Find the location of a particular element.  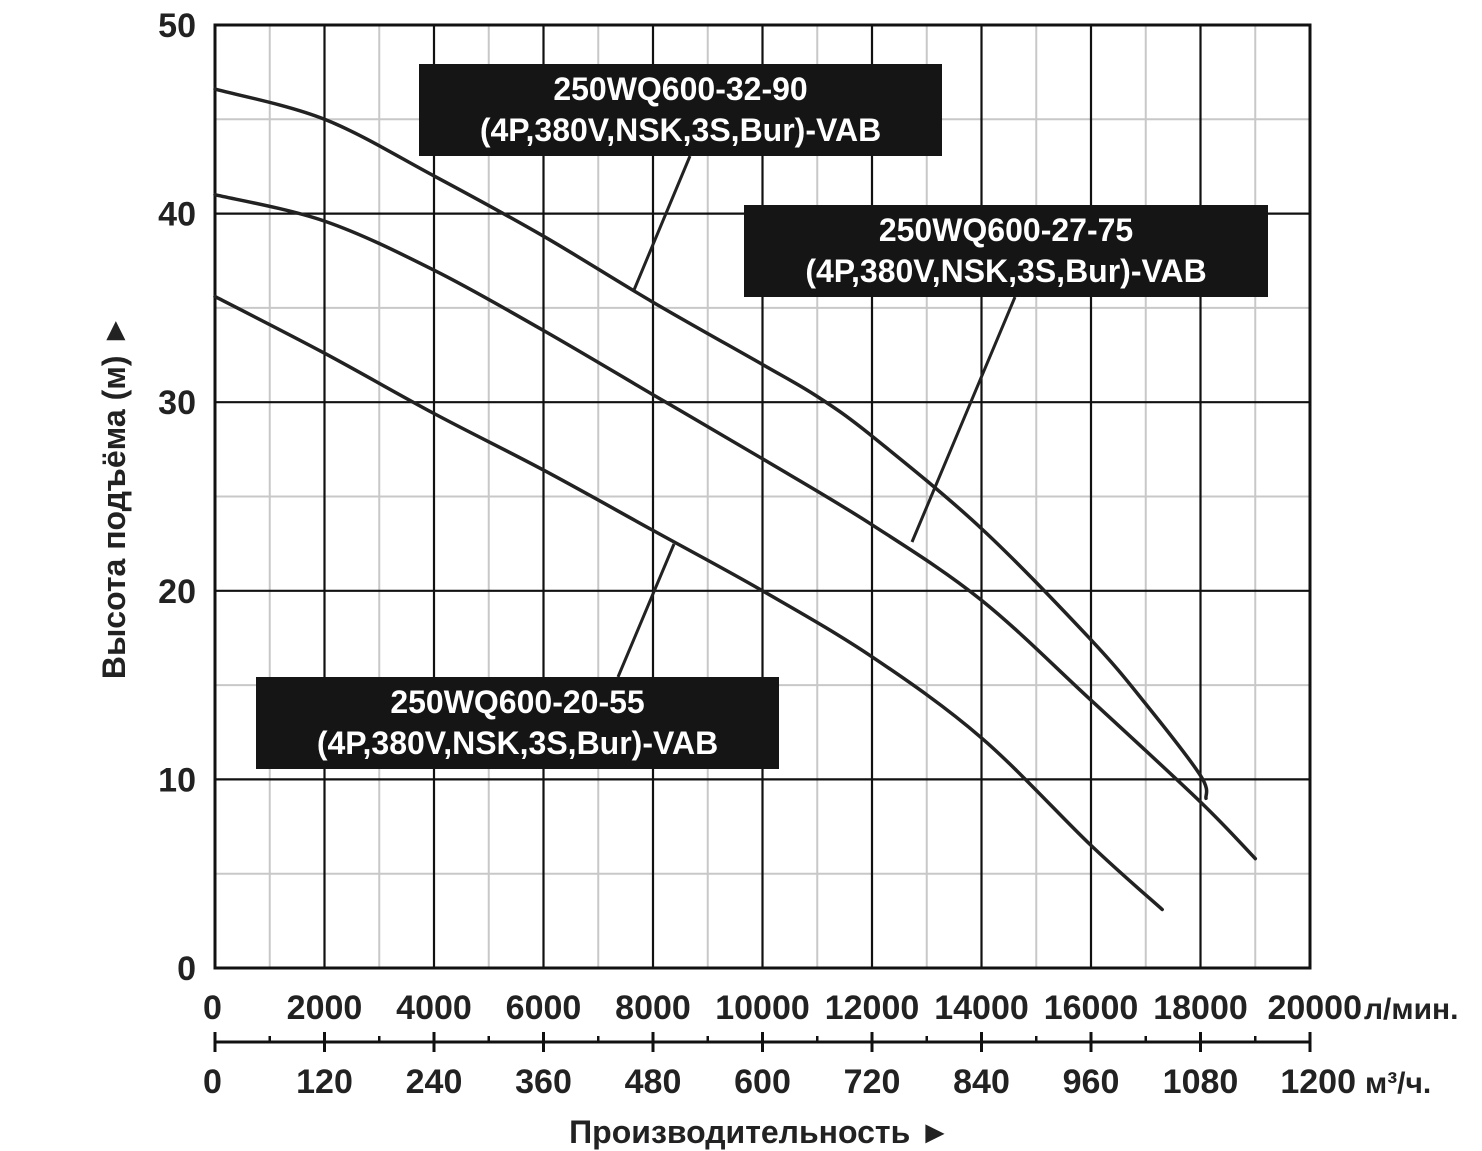

x-tick-label: 2000 is located at coordinates (325, 1008).